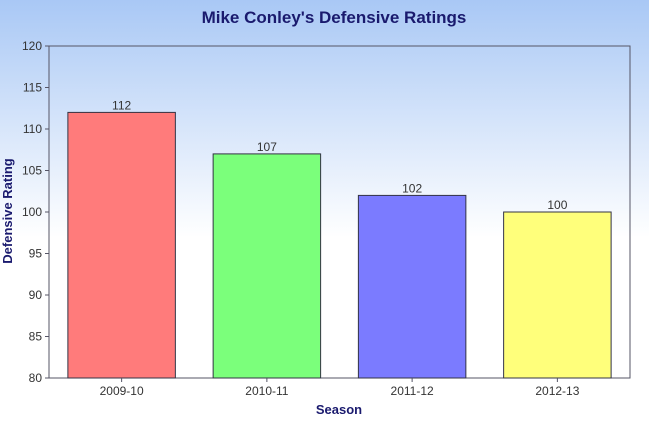  Describe the element at coordinates (32, 46) in the screenshot. I see `y-tick-label: 120` at that location.